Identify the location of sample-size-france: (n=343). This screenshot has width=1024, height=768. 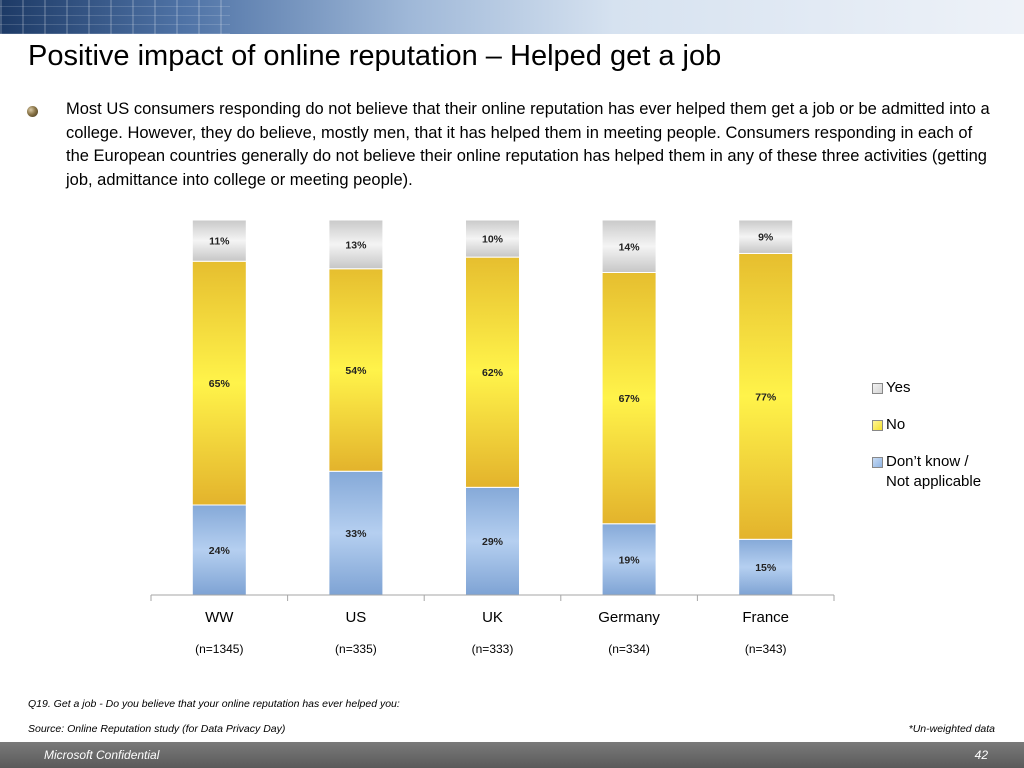
(766, 649).